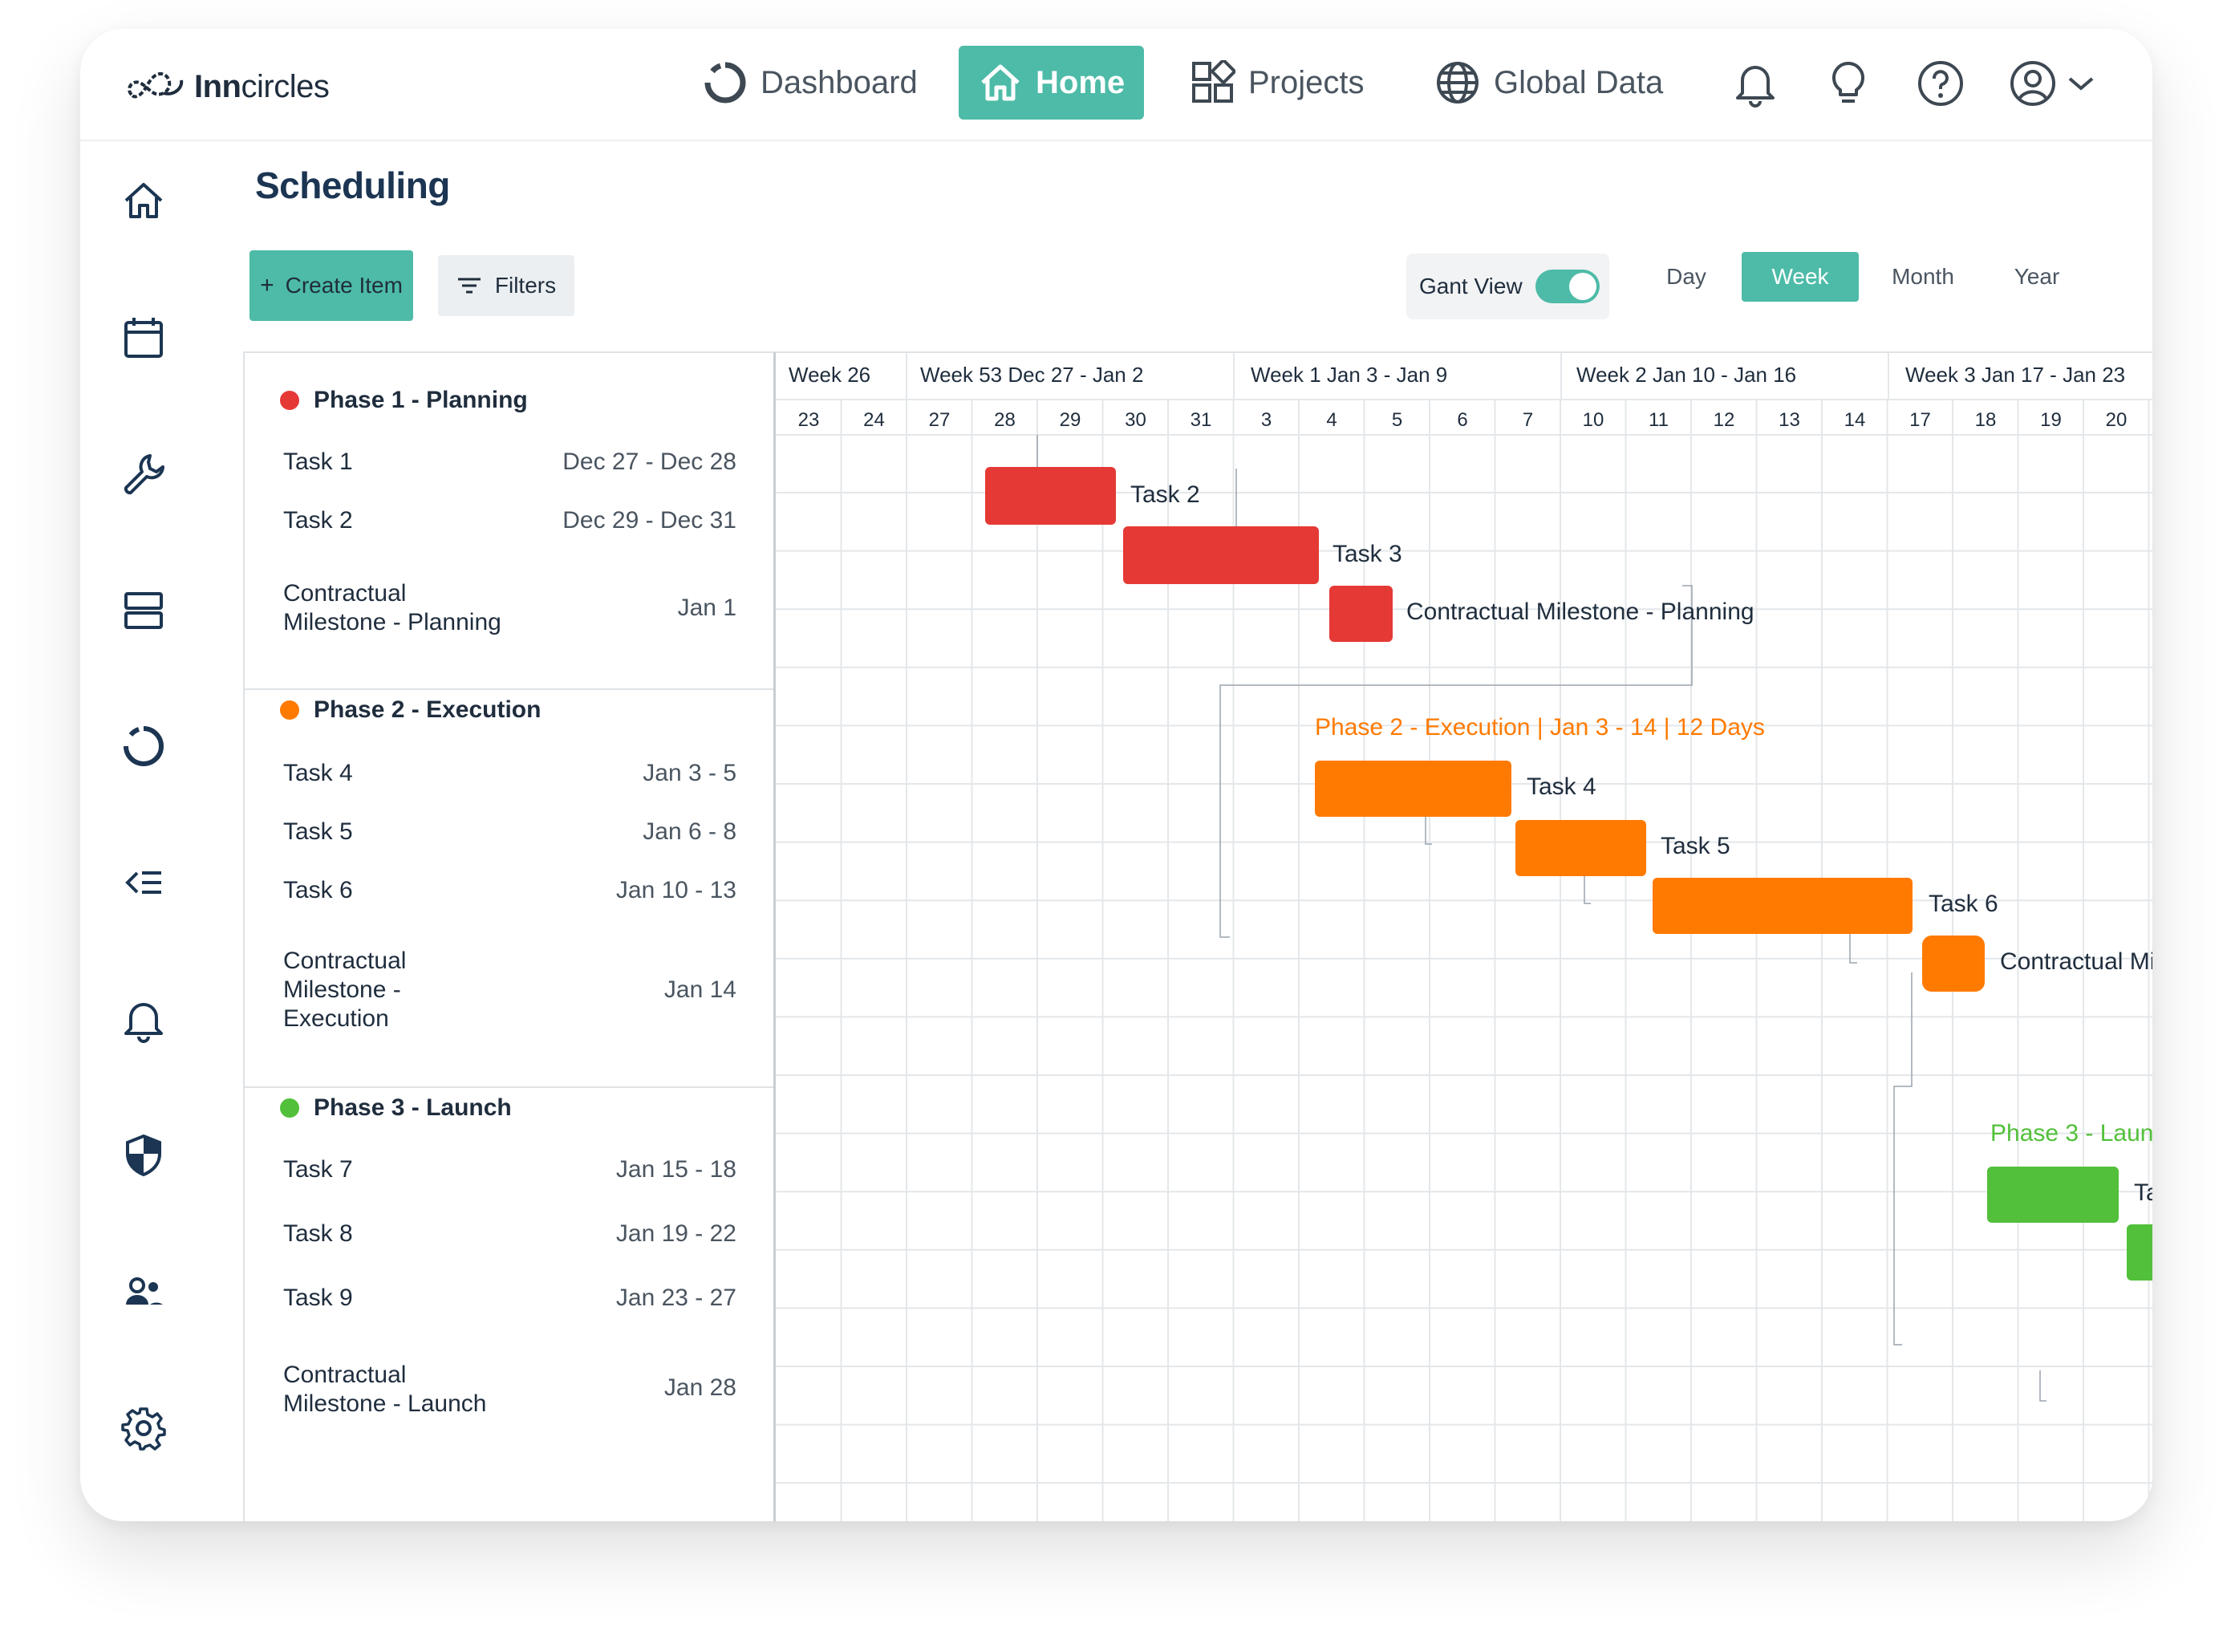 This screenshot has height=1652, width=2231. I want to click on task-9-name: Task 9, so click(318, 1298).